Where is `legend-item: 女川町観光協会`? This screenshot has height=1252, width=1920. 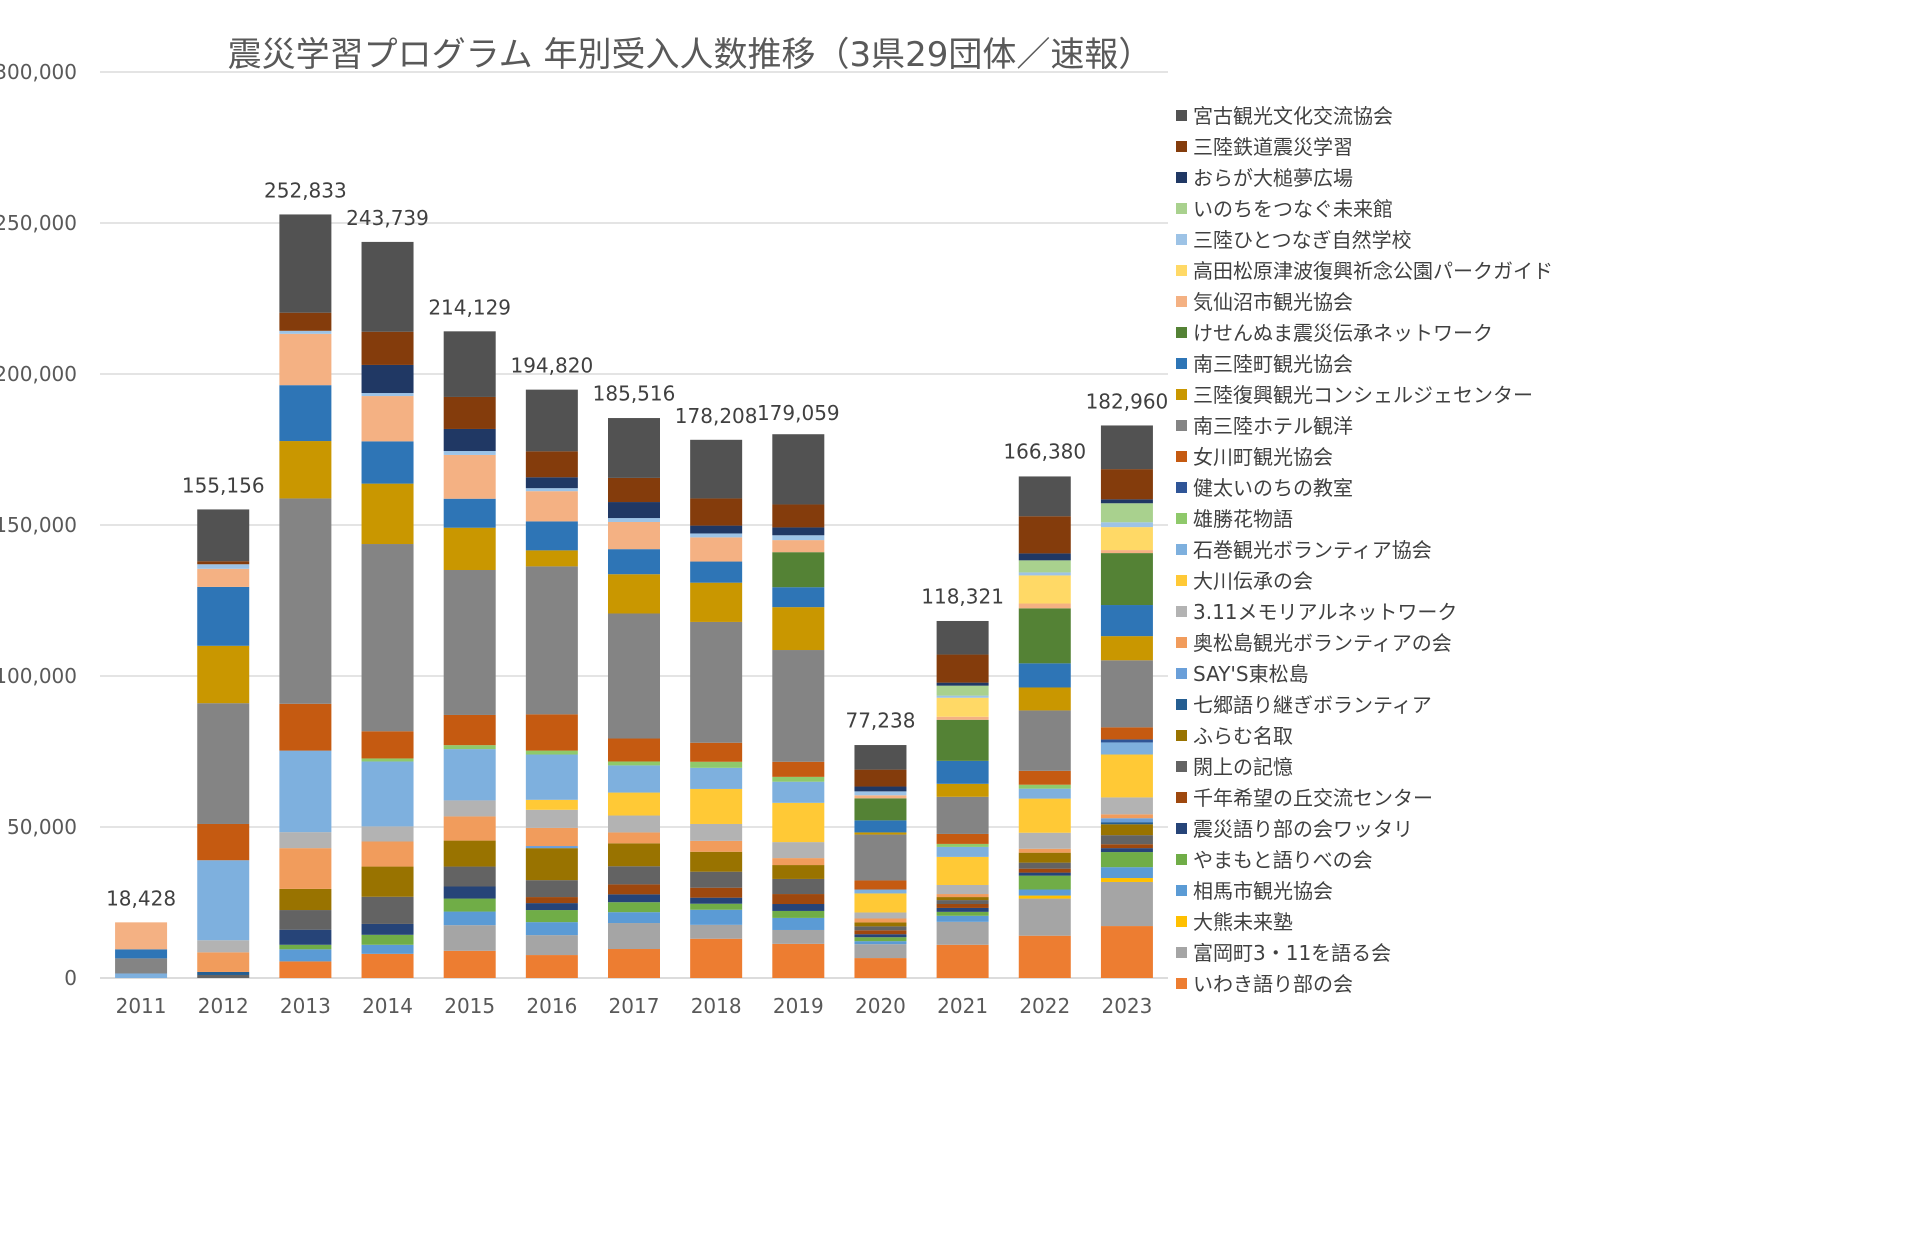
legend-item: 女川町観光協会 is located at coordinates (1254, 457).